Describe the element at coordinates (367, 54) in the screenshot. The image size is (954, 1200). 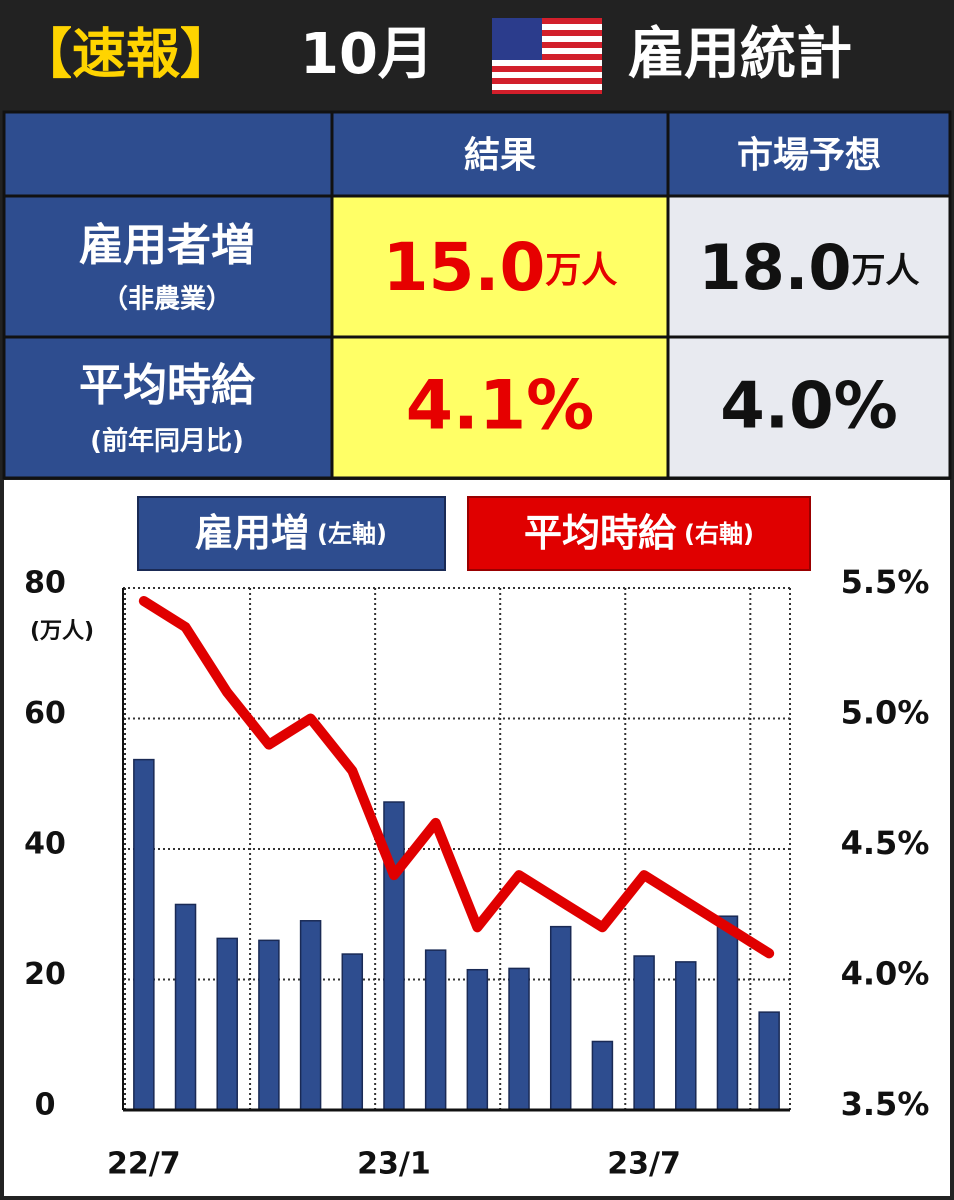
I see `header-month: 10月` at that location.